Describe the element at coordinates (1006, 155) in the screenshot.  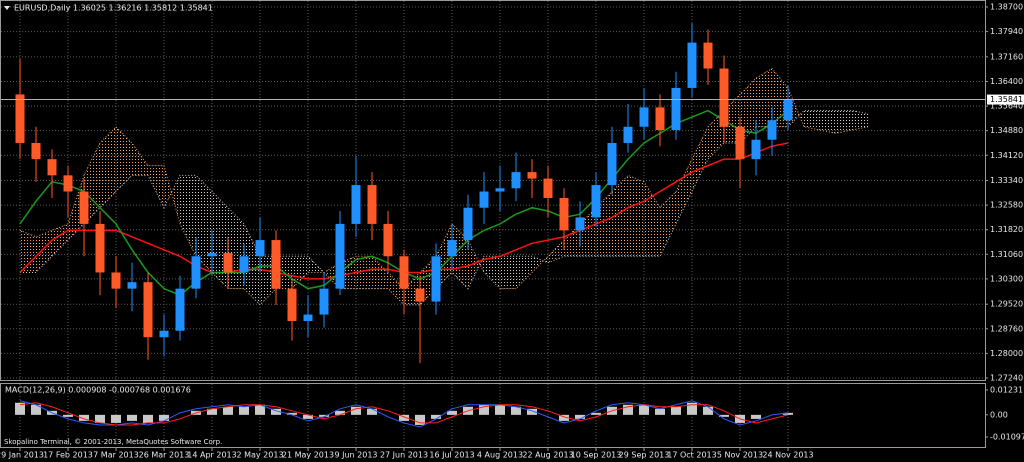
I see `y-tick-label: 1.34120` at that location.